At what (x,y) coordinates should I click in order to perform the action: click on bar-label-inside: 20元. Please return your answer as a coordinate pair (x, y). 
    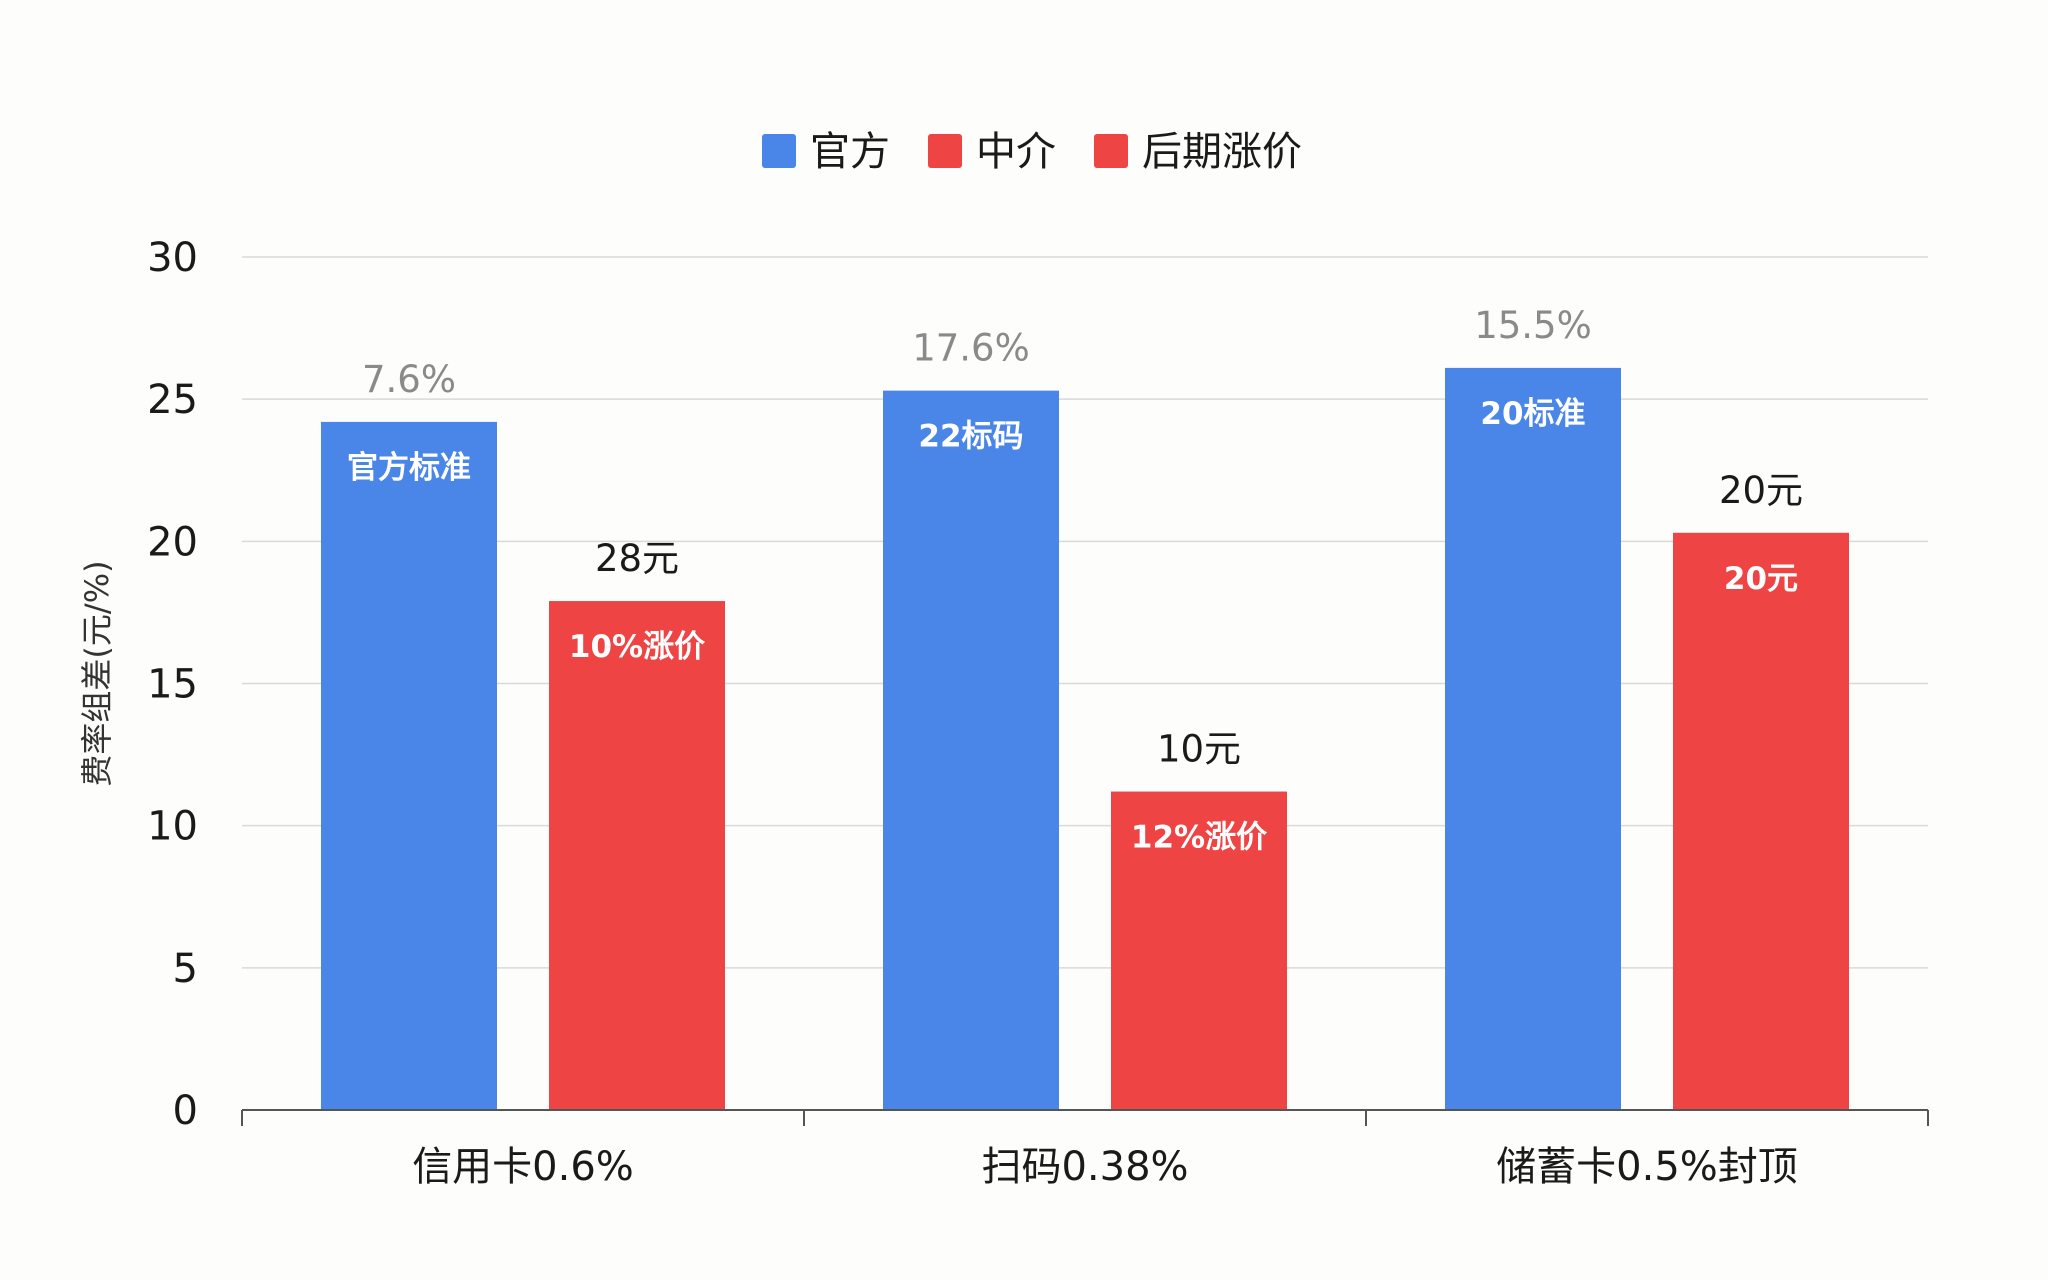
    Looking at the image, I should click on (1761, 579).